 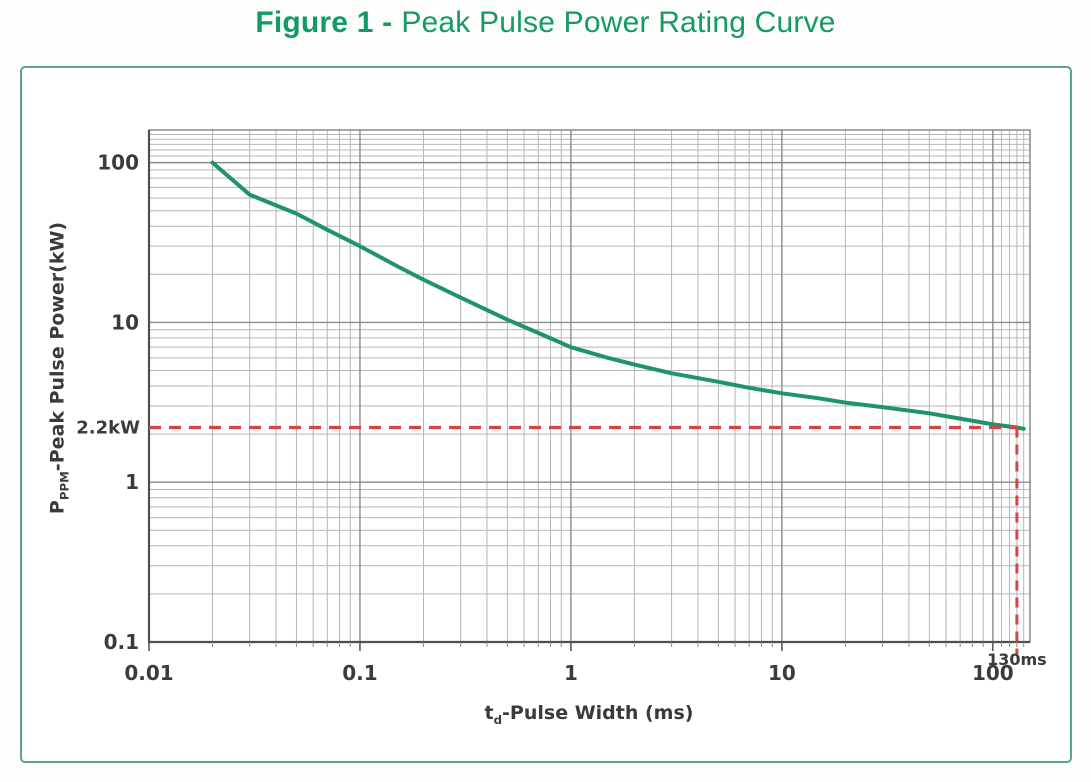 What do you see at coordinates (359, 673) in the screenshot?
I see `x-tick-label: 0.1` at bounding box center [359, 673].